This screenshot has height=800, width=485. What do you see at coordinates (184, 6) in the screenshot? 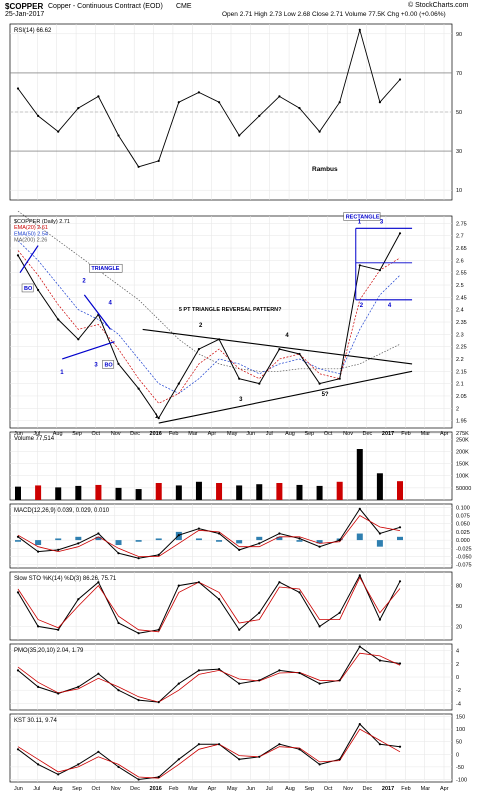
I see `exchange: CME` at bounding box center [184, 6].